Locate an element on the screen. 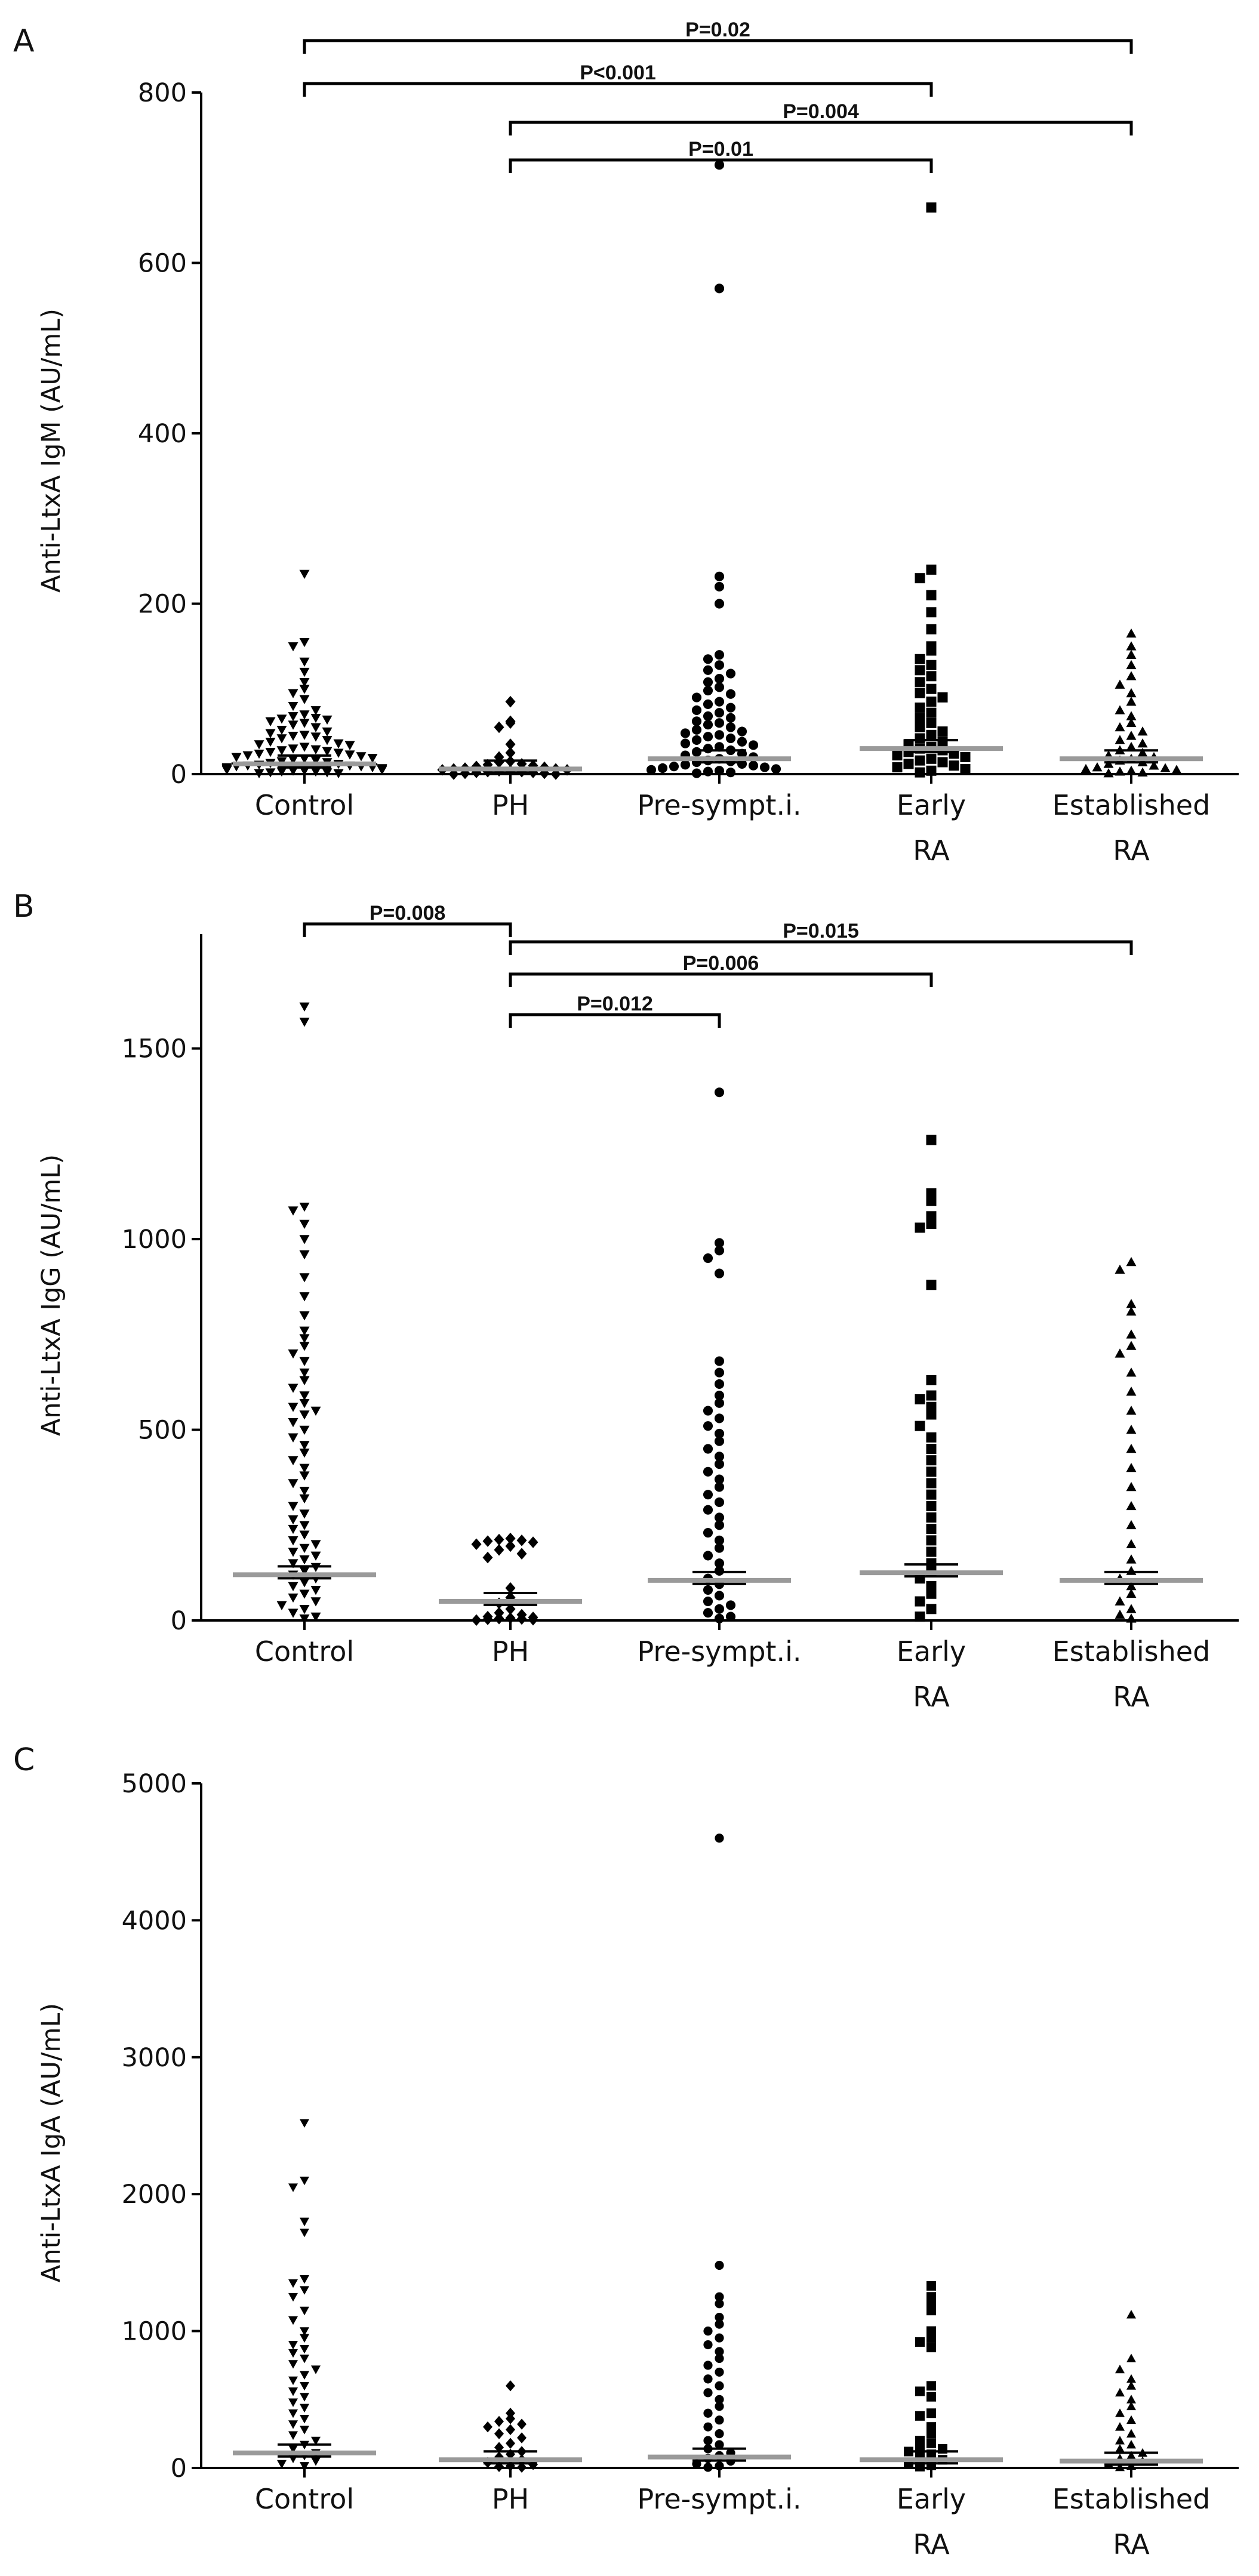 Image resolution: width=1259 pixels, height=2576 pixels. panel-c-y-axis-label: Anti-LtxA IgA (AU/mL) is located at coordinates (51, 2142).